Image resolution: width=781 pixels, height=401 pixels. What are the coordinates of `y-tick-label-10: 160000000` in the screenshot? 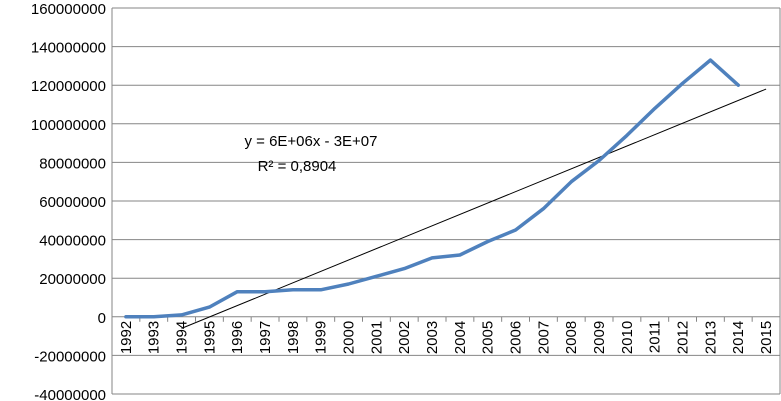 It's located at (68, 9).